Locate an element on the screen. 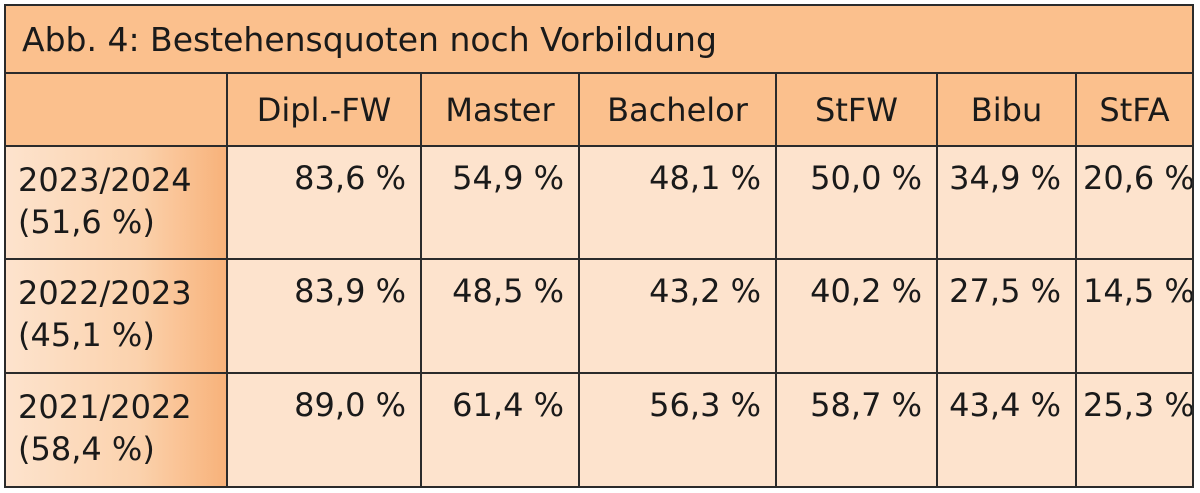 The width and height of the screenshot is (1200, 493). value-cell: 48,1 % is located at coordinates (677, 203).